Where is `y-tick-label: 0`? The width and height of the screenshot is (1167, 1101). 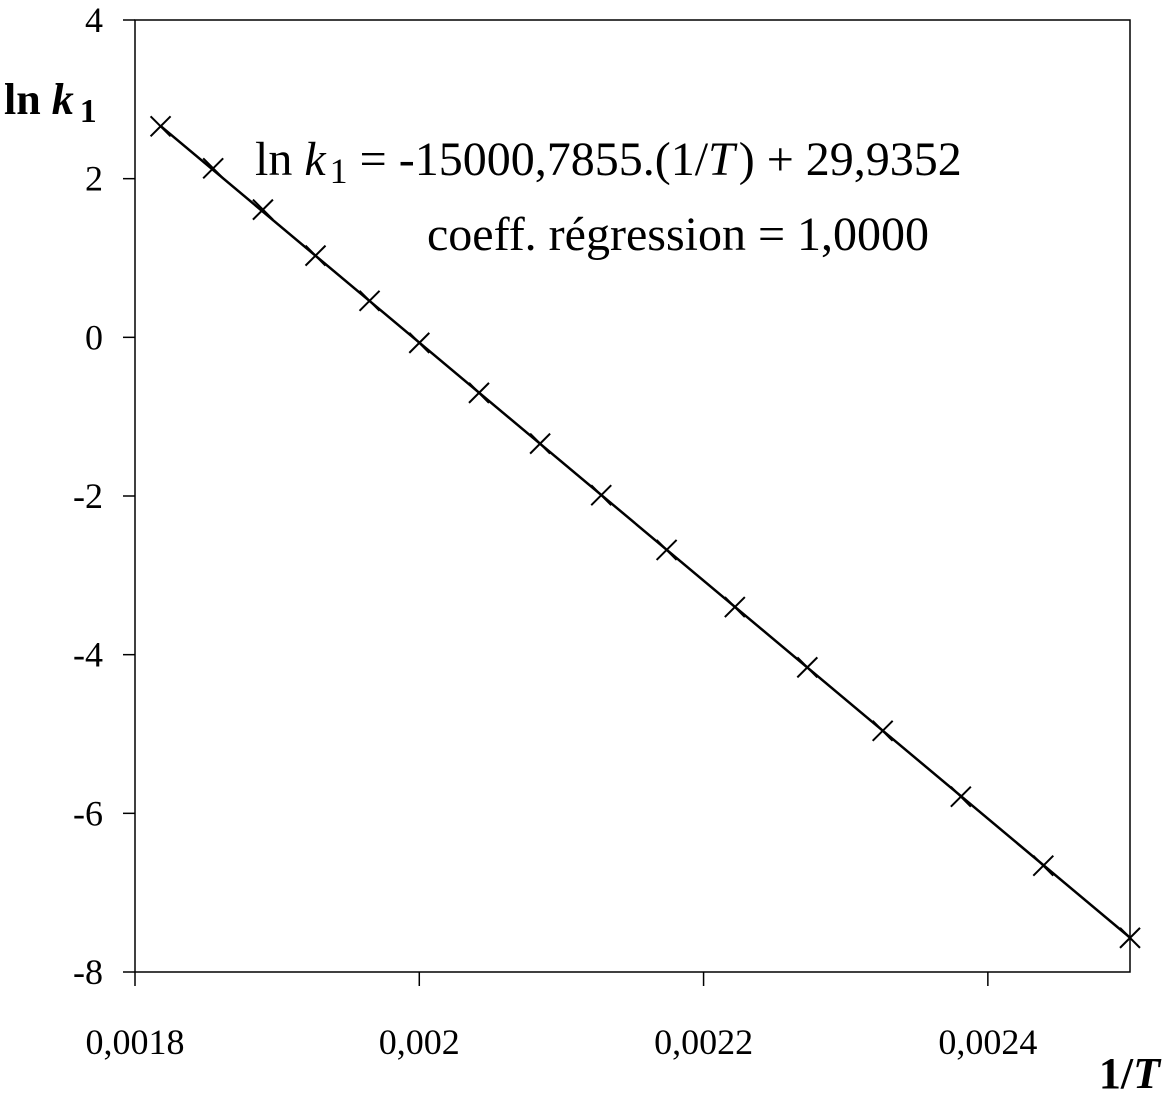
y-tick-label: 0 is located at coordinates (94, 337).